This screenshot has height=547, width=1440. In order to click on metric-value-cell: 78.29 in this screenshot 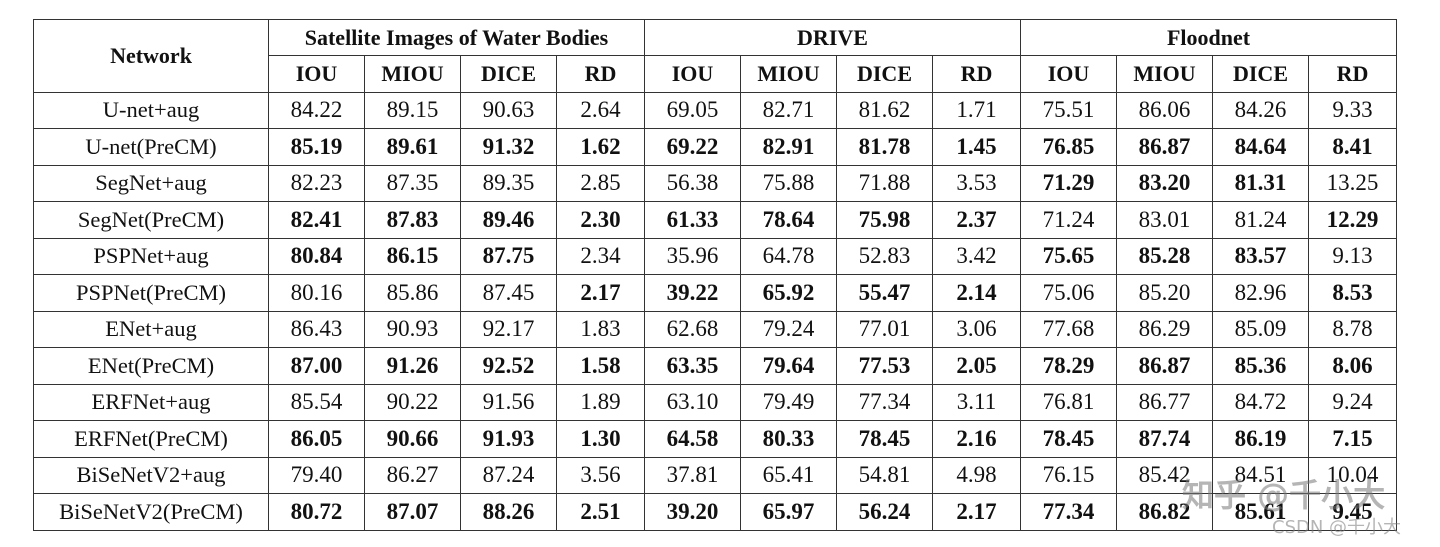, I will do `click(1068, 366)`.